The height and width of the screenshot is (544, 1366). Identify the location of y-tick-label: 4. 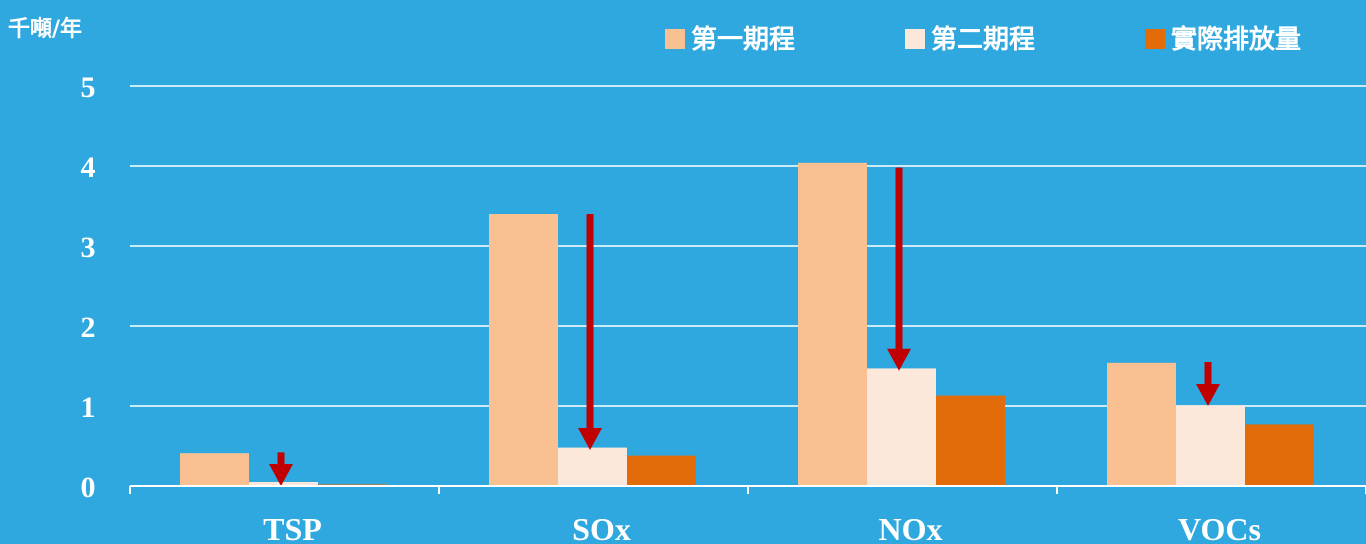
(88, 167).